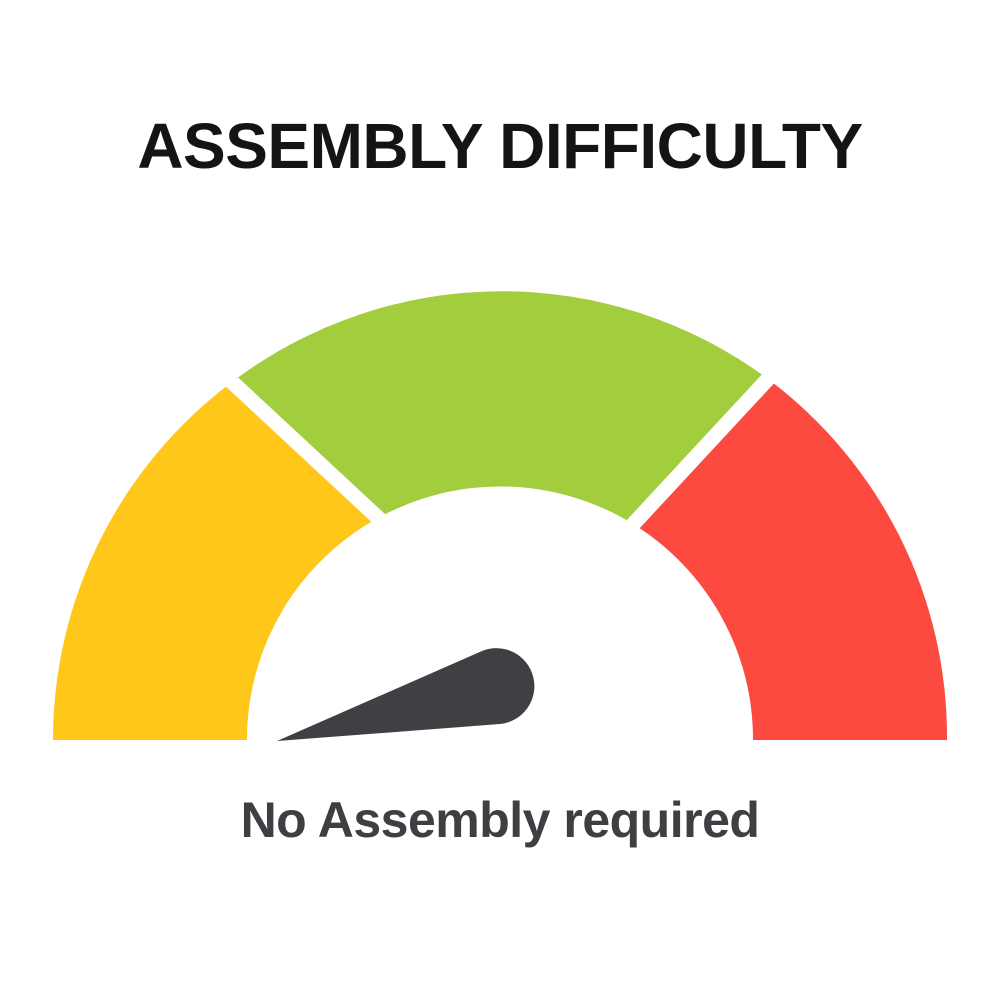 The width and height of the screenshot is (1000, 1000). What do you see at coordinates (790, 559) in the screenshot?
I see `gauge-segment-high` at bounding box center [790, 559].